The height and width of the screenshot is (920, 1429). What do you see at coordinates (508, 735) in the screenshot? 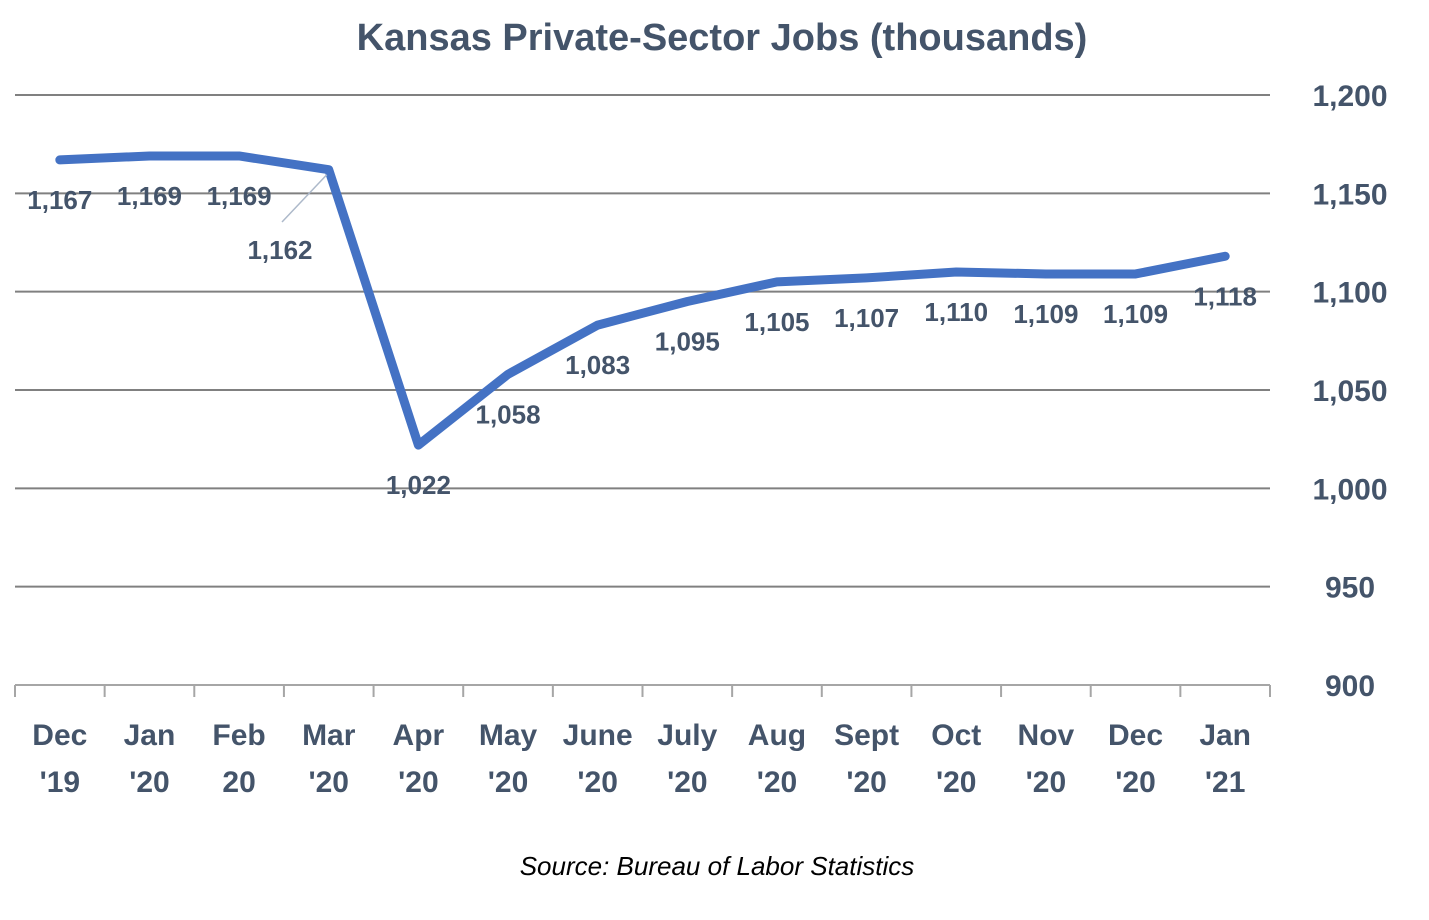
I see `x-tick-label: May` at bounding box center [508, 735].